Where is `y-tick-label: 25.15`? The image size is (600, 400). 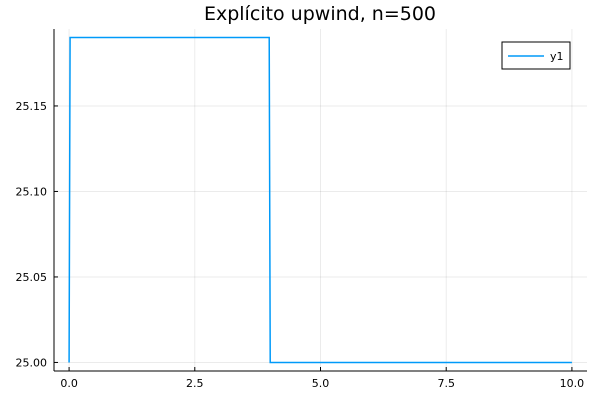 y-tick-label: 25.15 is located at coordinates (32, 106).